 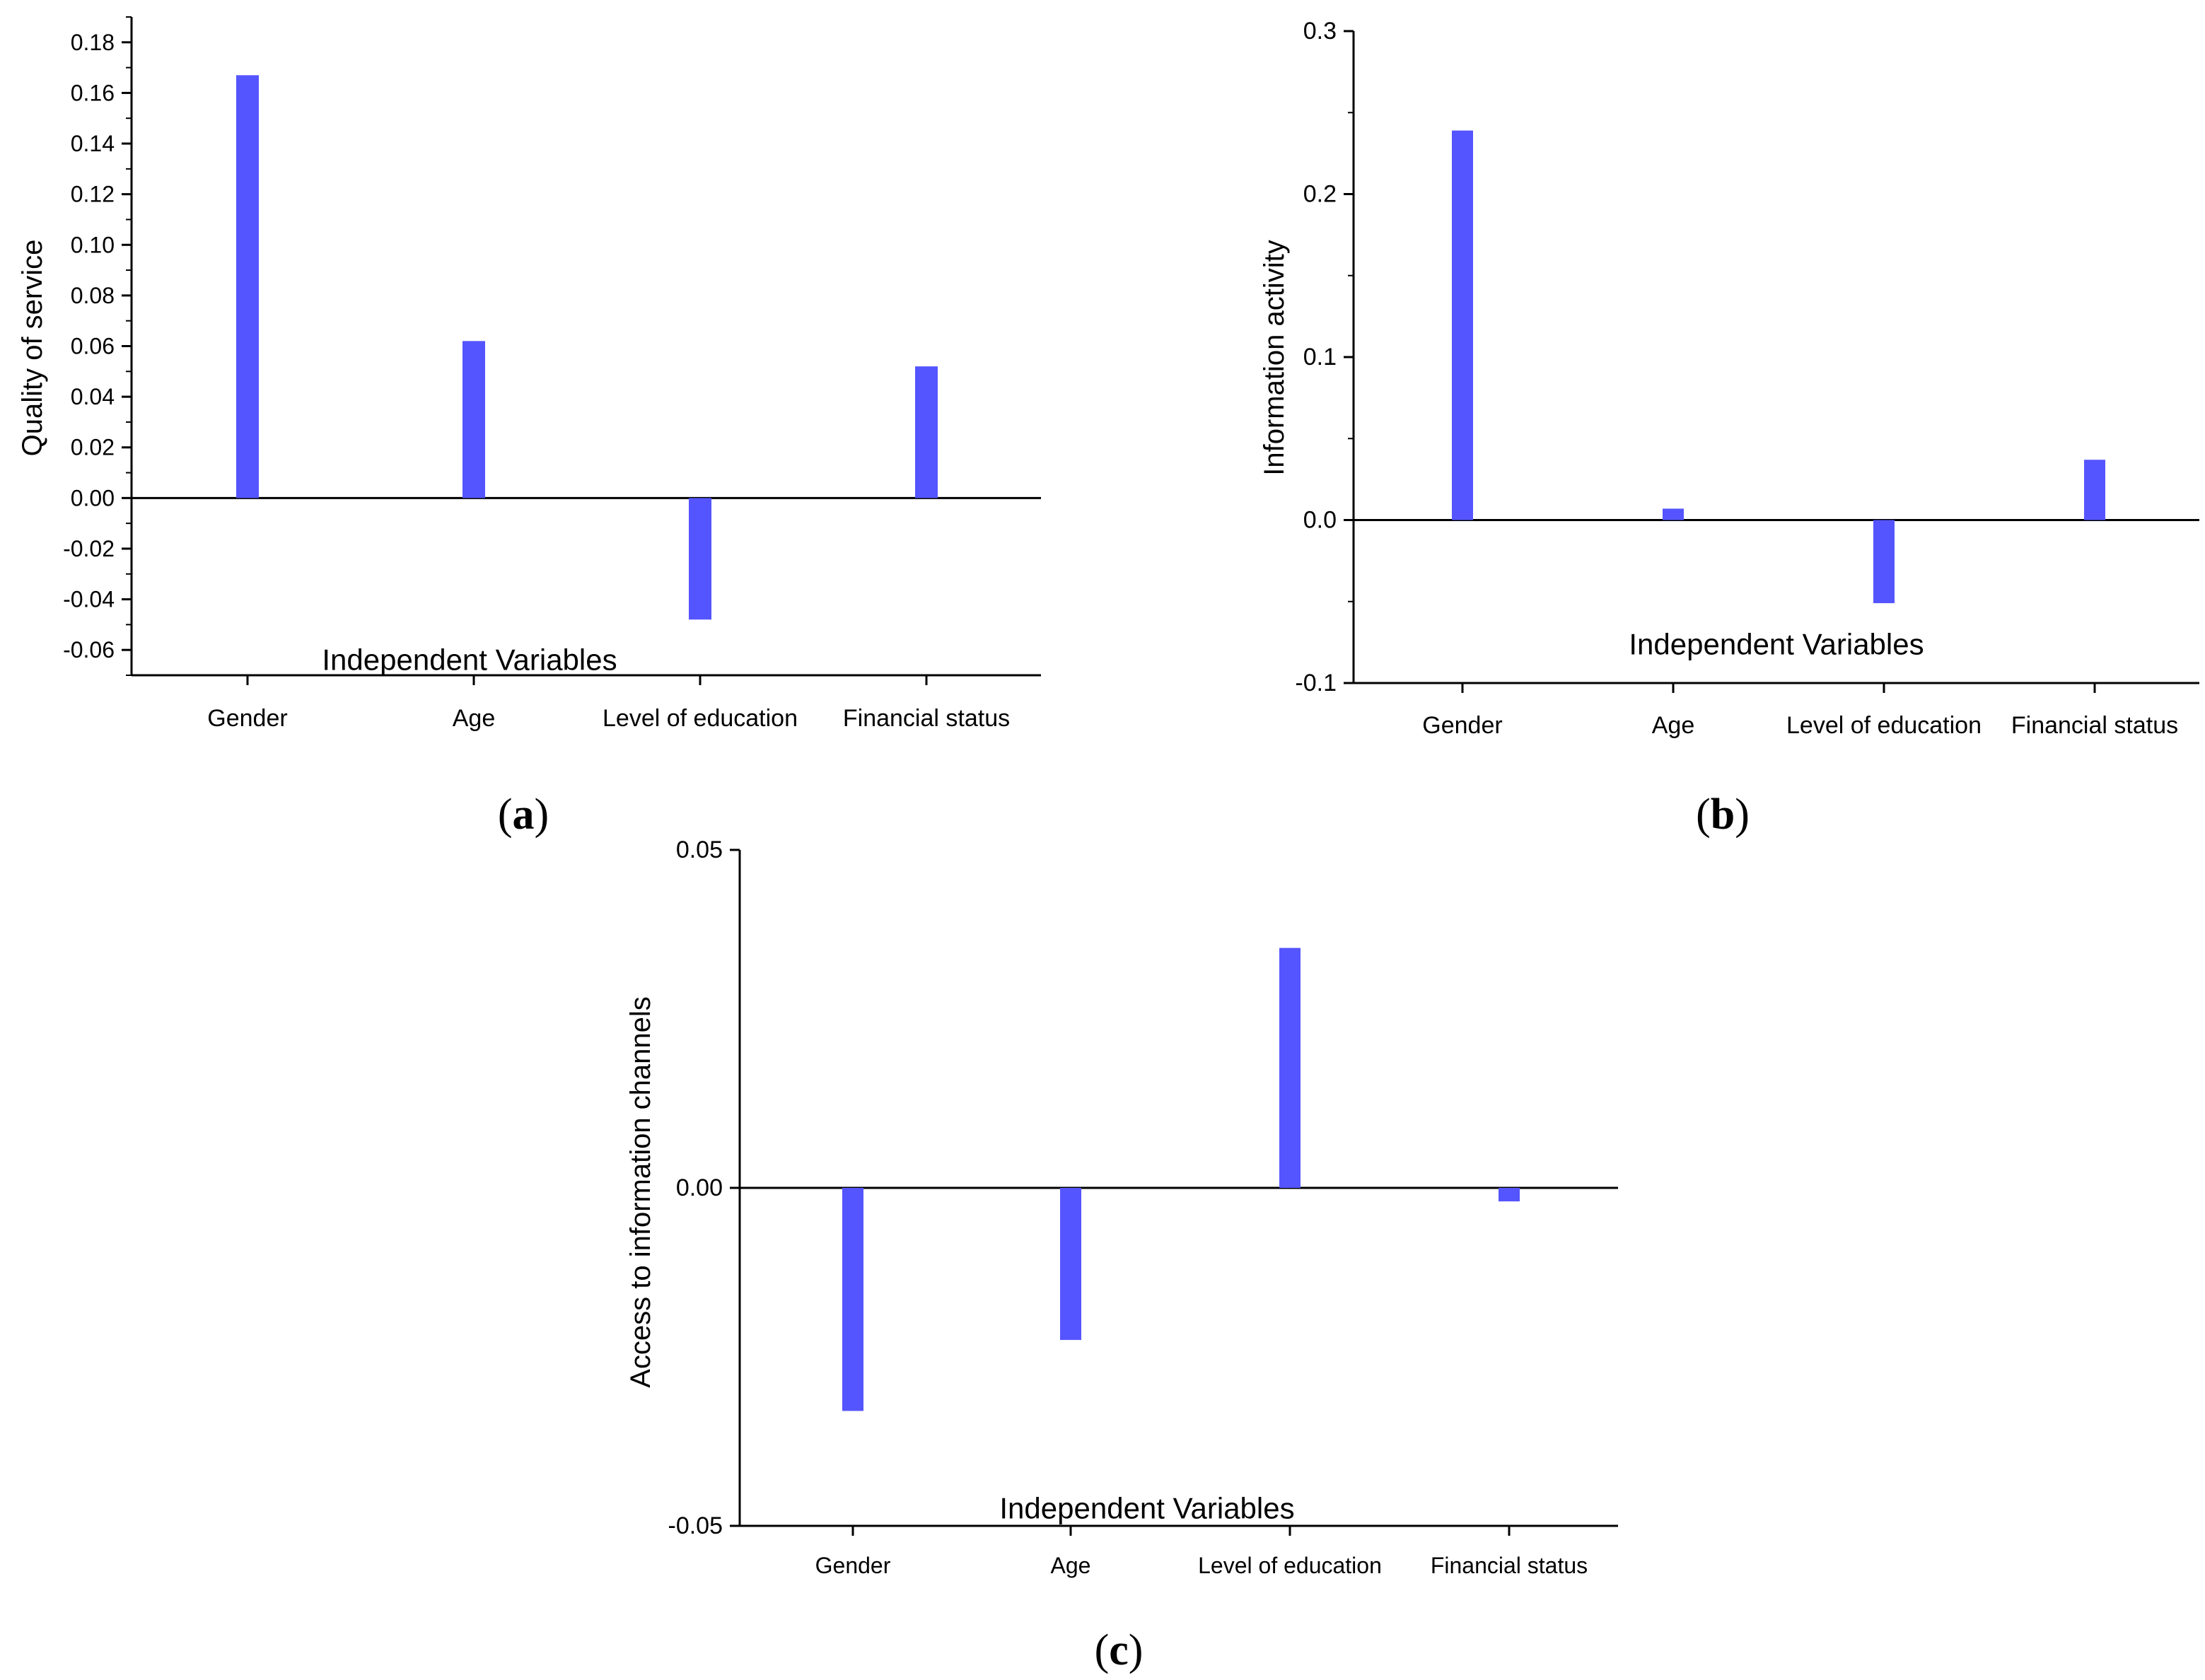 I want to click on y-tick-label: 0.16, so click(x=93, y=93).